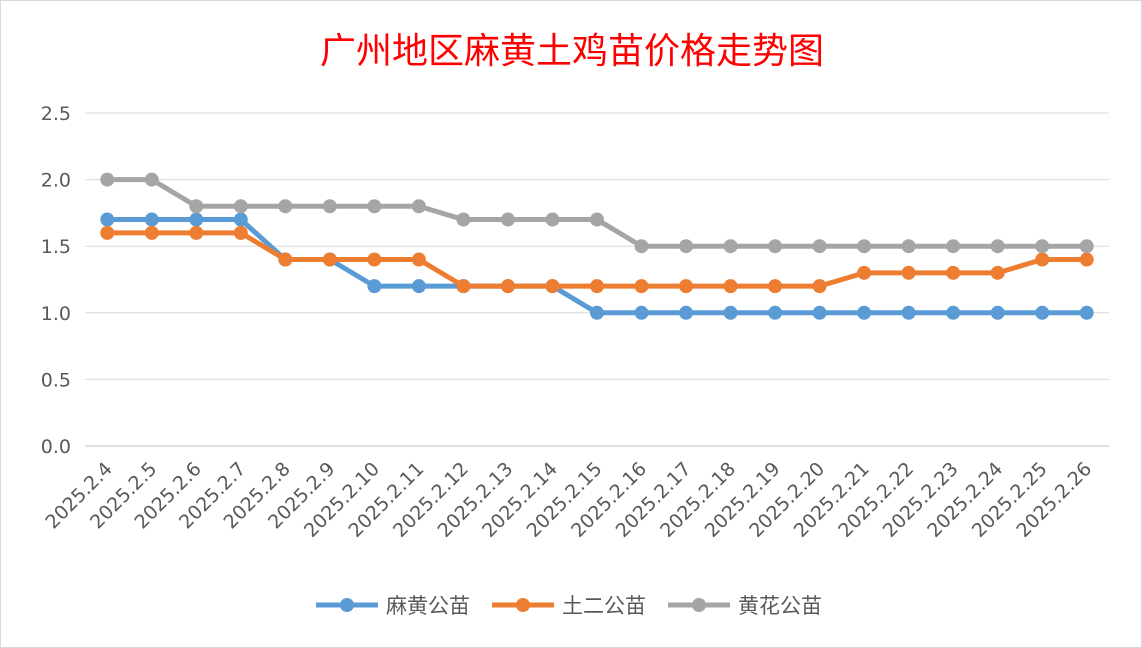  I want to click on legend-item: 麻黄公苗, so click(393, 606).